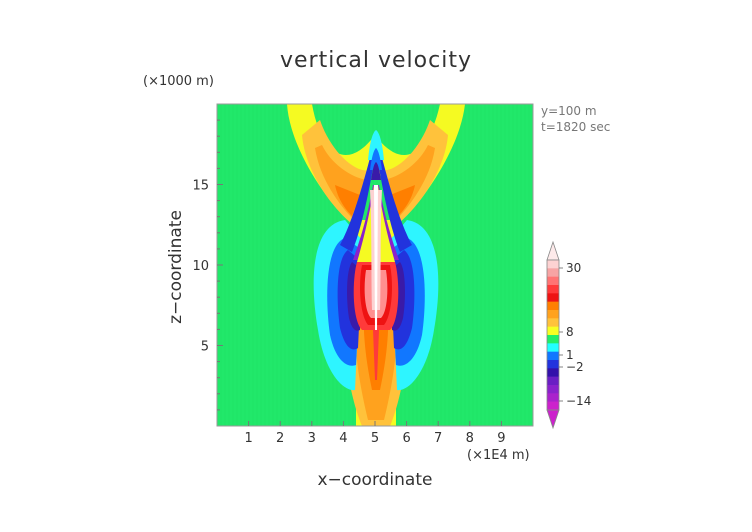  Describe the element at coordinates (205, 347) in the screenshot. I see `y-tick-label: 5` at that location.